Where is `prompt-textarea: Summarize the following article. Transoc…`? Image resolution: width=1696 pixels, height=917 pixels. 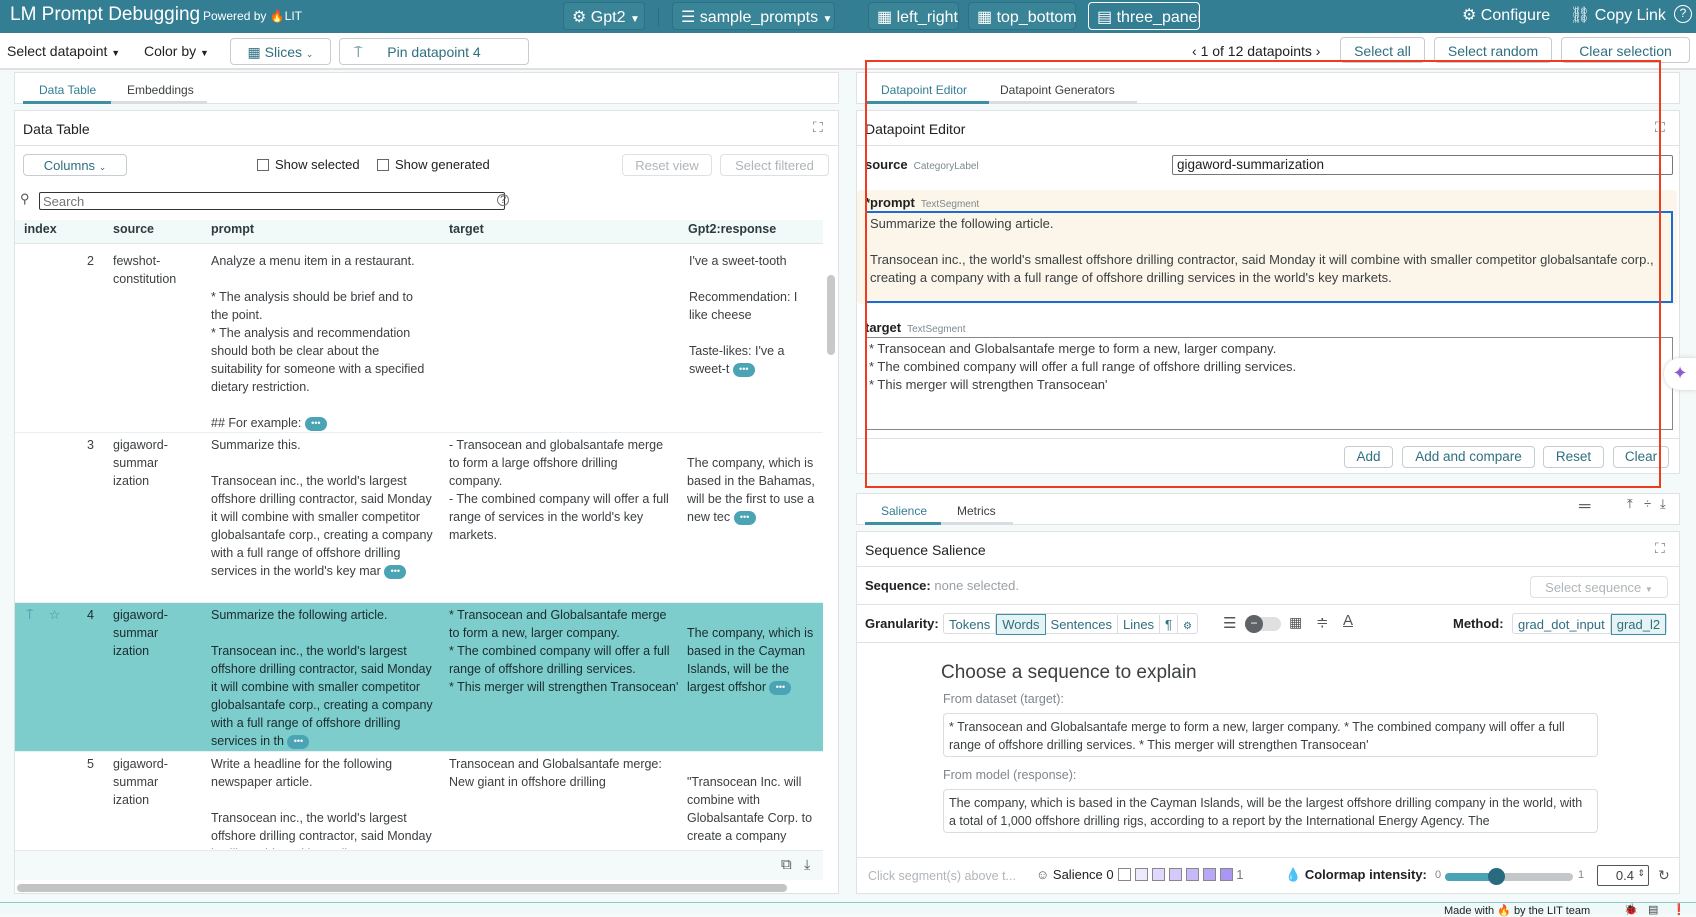 prompt-textarea: Summarize the following article. Transoc… is located at coordinates (1269, 257).